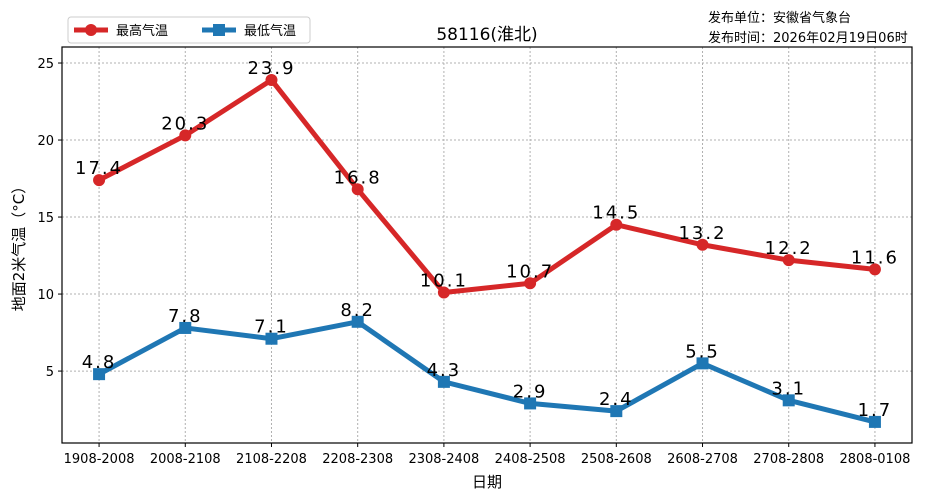  I want to click on data-label: 2.9, so click(530, 391).